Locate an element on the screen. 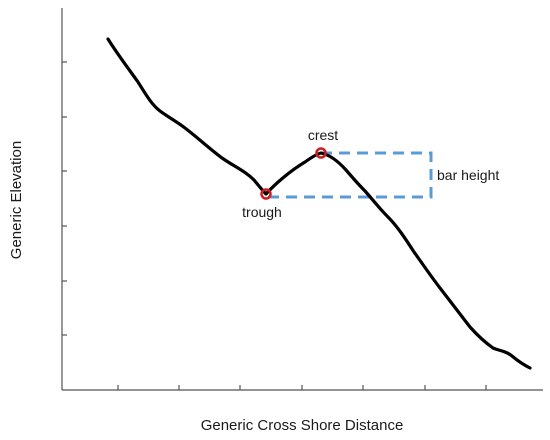 The image size is (550, 440). crest-label: crest is located at coordinates (323, 135).